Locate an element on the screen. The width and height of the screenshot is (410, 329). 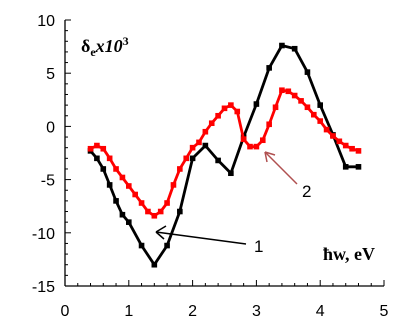
y-tick-label: -10 is located at coordinates (43, 234).